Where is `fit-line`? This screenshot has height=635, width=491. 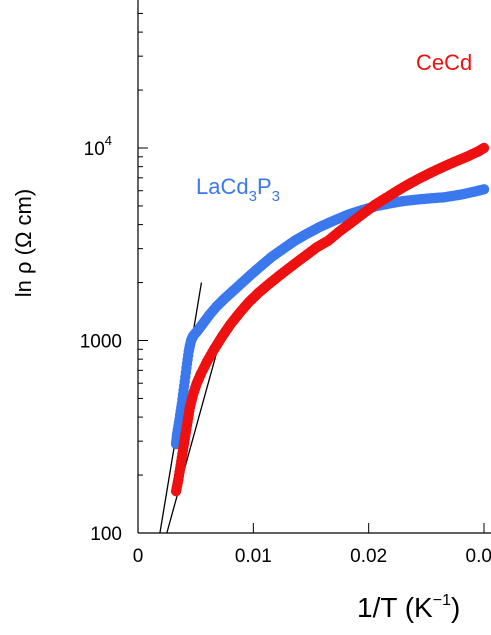 fit-line is located at coordinates (192, 441).